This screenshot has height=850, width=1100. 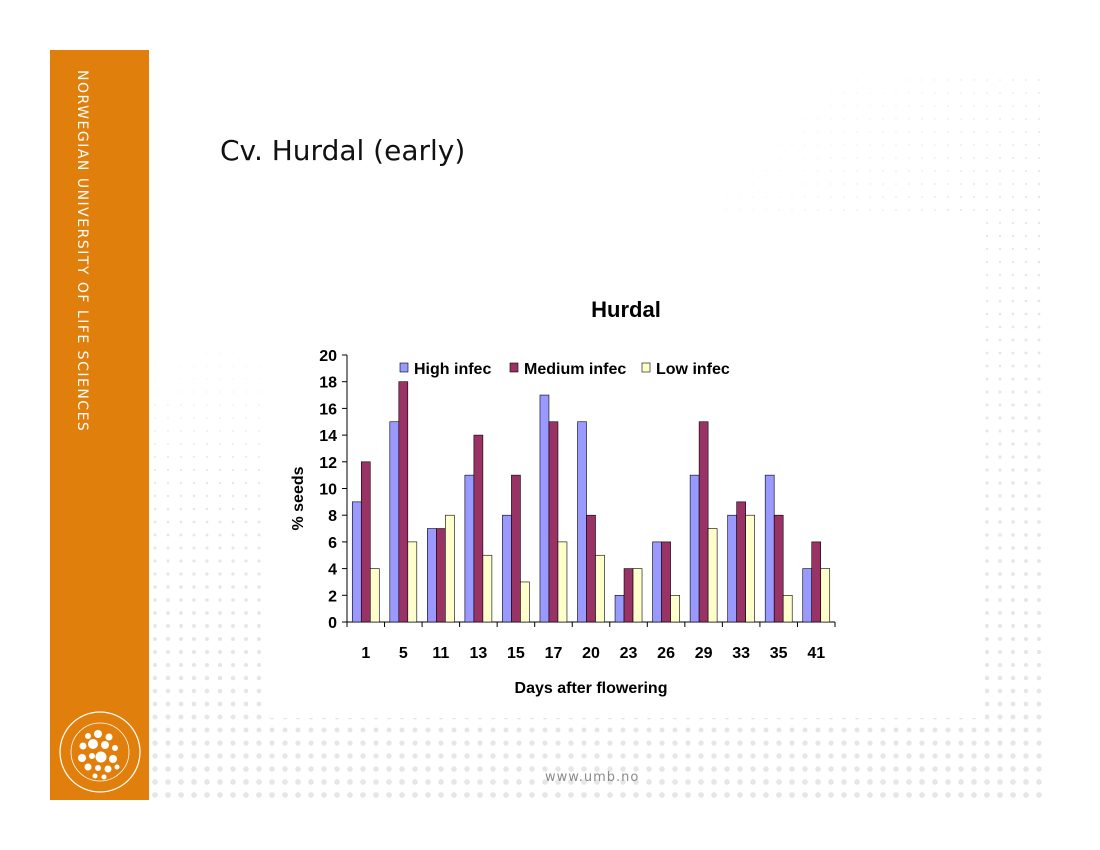 What do you see at coordinates (575, 369) in the screenshot?
I see `legend-label: Medium infec` at bounding box center [575, 369].